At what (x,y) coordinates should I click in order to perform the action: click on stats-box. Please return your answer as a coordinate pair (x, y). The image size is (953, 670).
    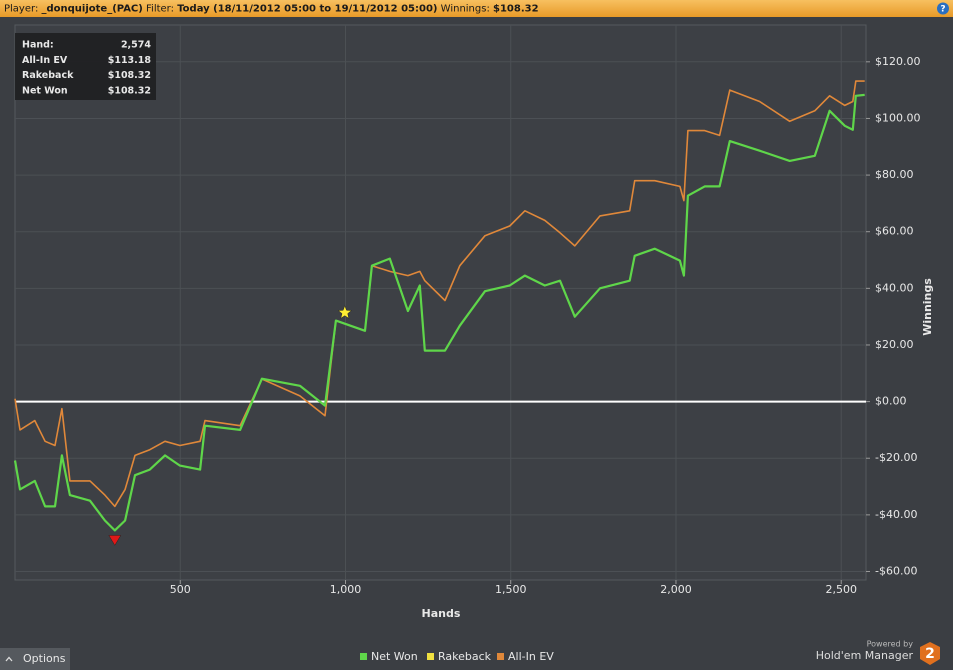
    Looking at the image, I should click on (85, 66).